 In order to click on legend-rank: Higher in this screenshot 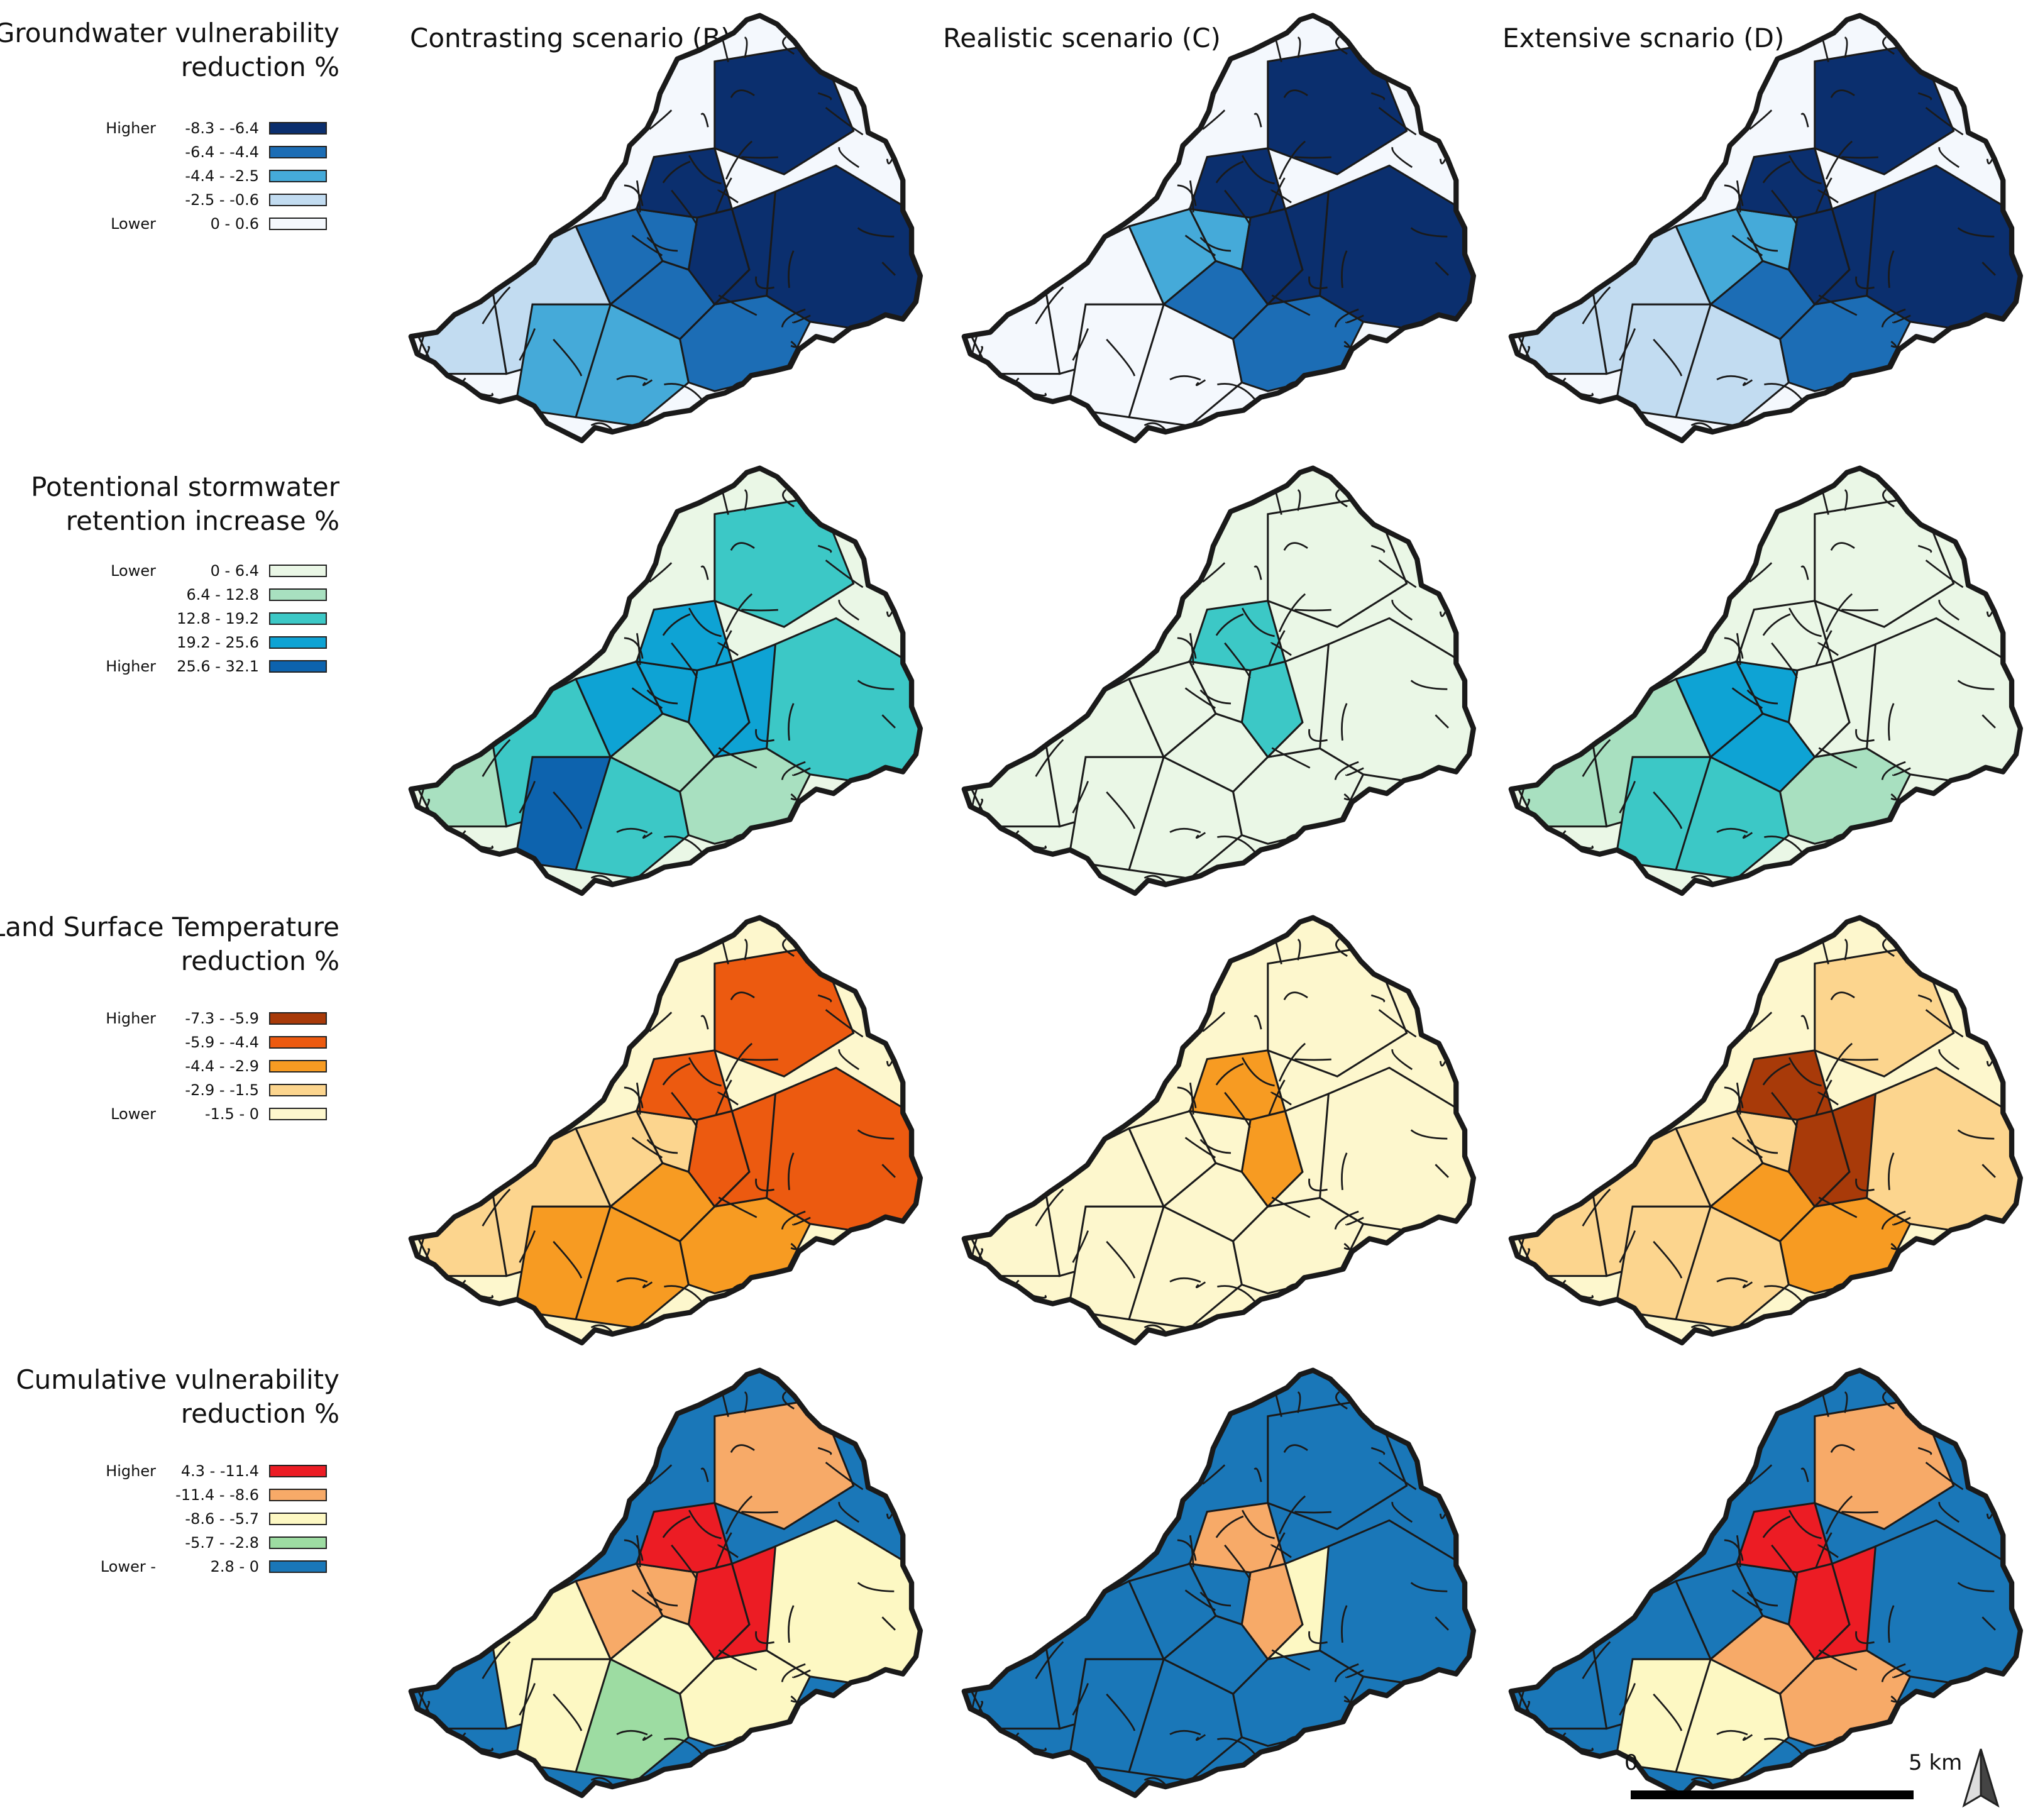, I will do `click(131, 128)`.